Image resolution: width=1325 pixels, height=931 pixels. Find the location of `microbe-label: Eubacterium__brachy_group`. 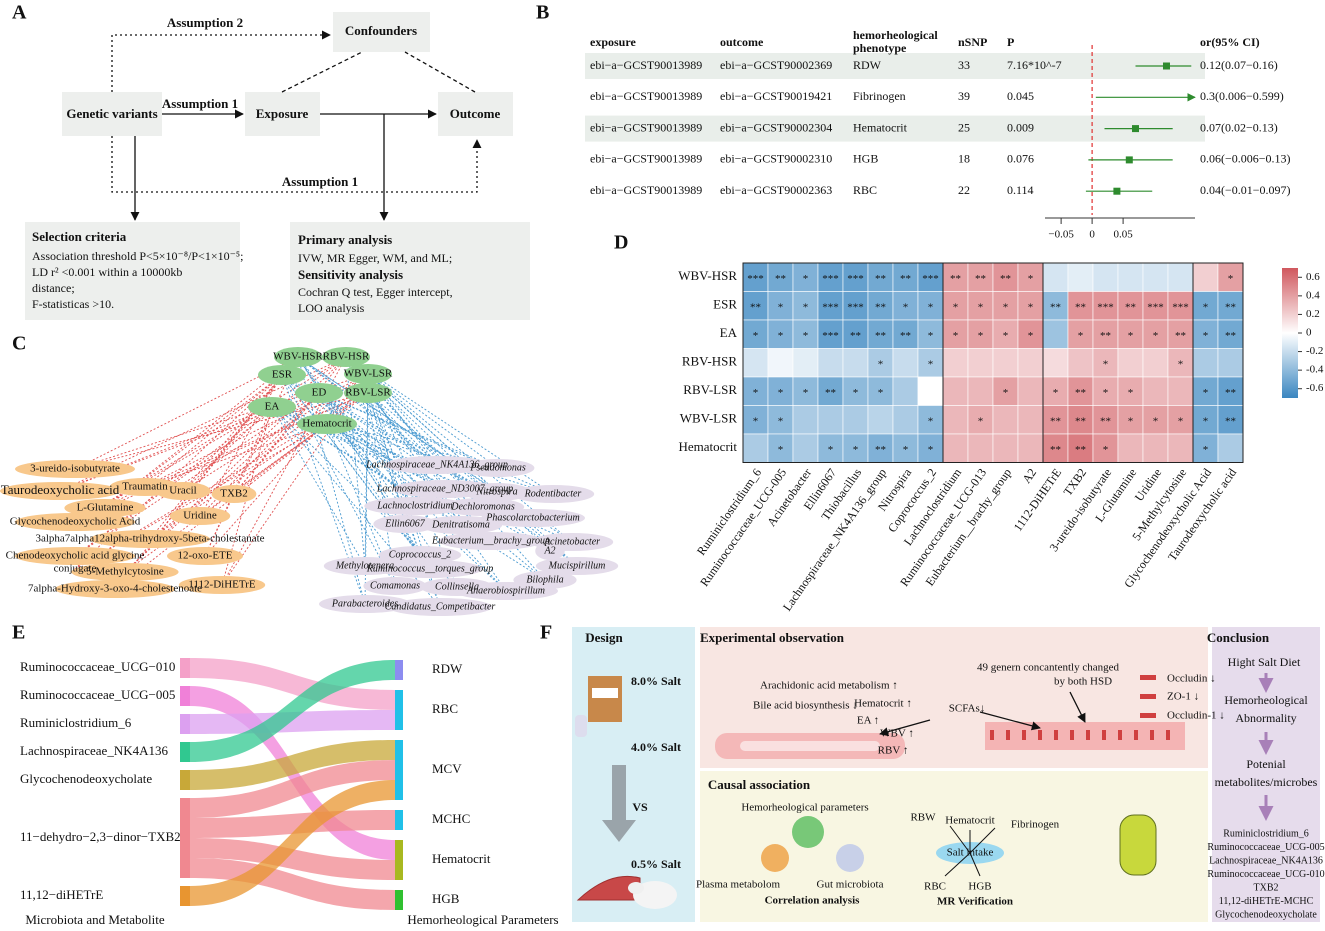

microbe-label: Eubacterium__brachy_group is located at coordinates (490, 540).